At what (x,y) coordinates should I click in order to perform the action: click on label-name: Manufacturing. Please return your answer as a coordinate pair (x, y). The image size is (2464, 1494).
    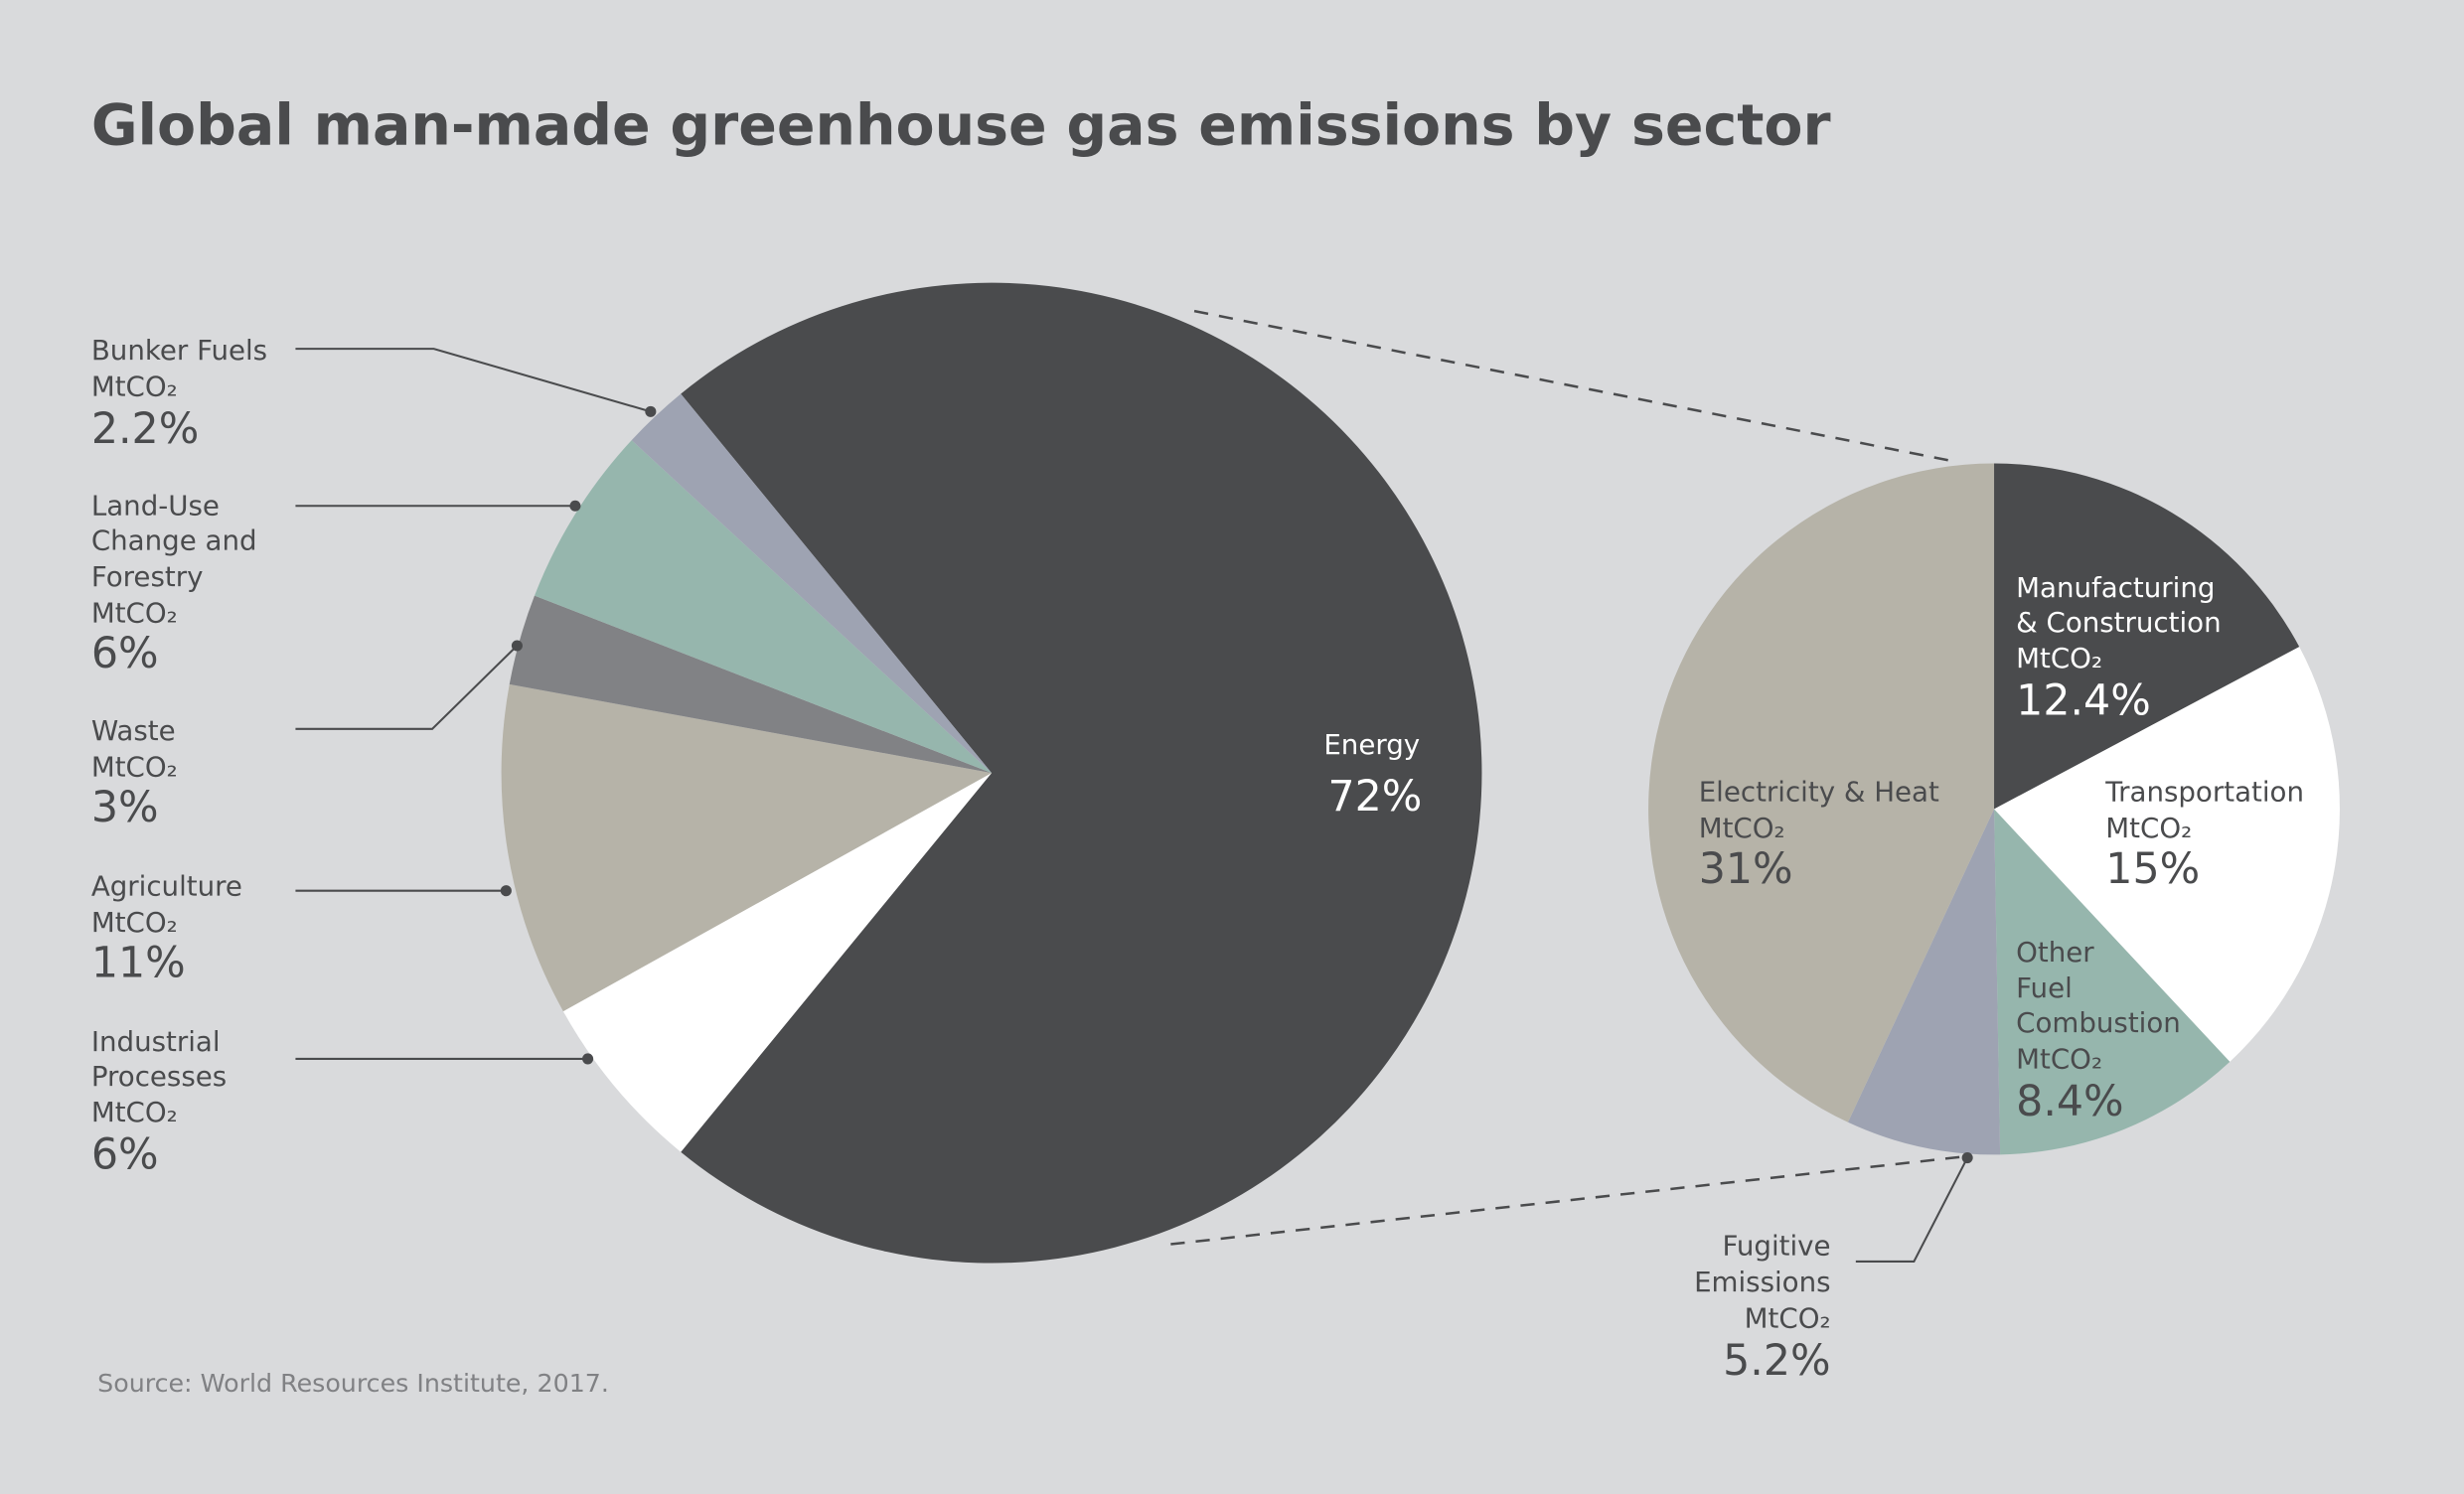
    Looking at the image, I should click on (2116, 587).